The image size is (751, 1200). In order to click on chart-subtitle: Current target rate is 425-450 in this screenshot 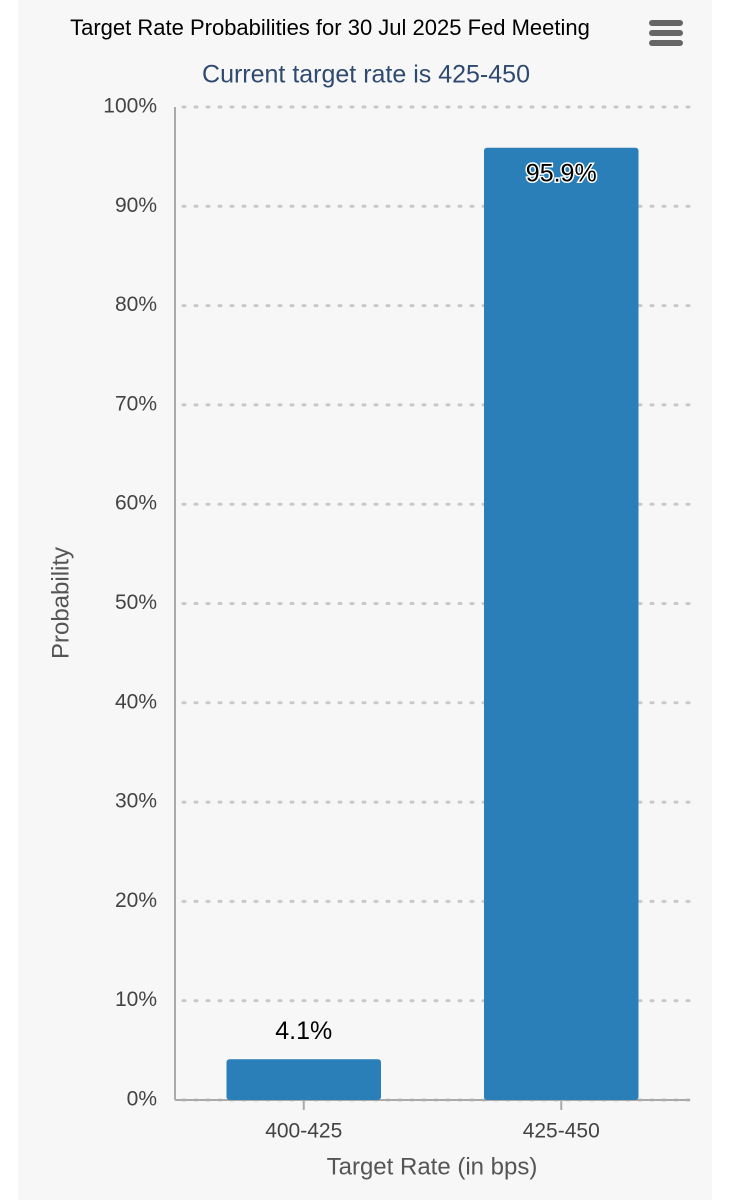, I will do `click(366, 75)`.